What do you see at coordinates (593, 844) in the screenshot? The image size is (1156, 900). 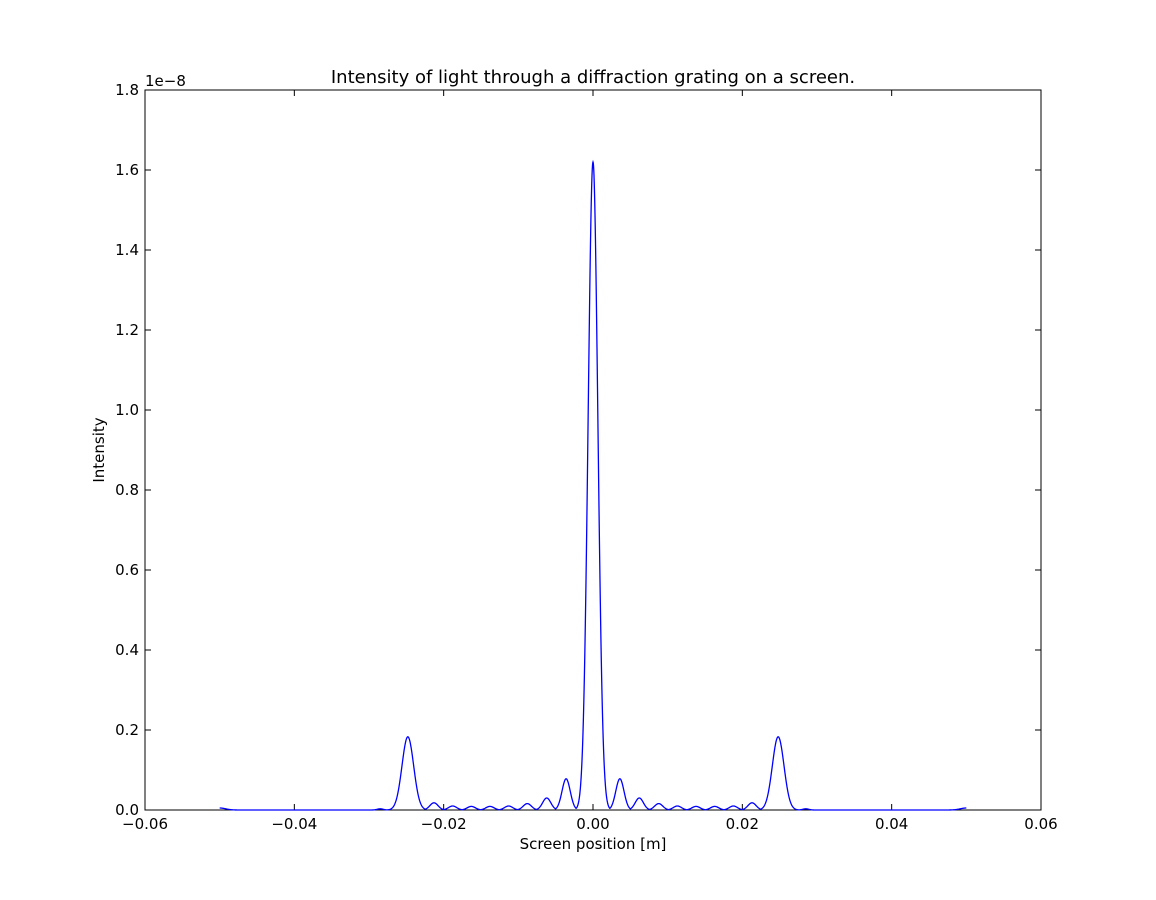 I see `x-axis-label: Screen position [m]` at bounding box center [593, 844].